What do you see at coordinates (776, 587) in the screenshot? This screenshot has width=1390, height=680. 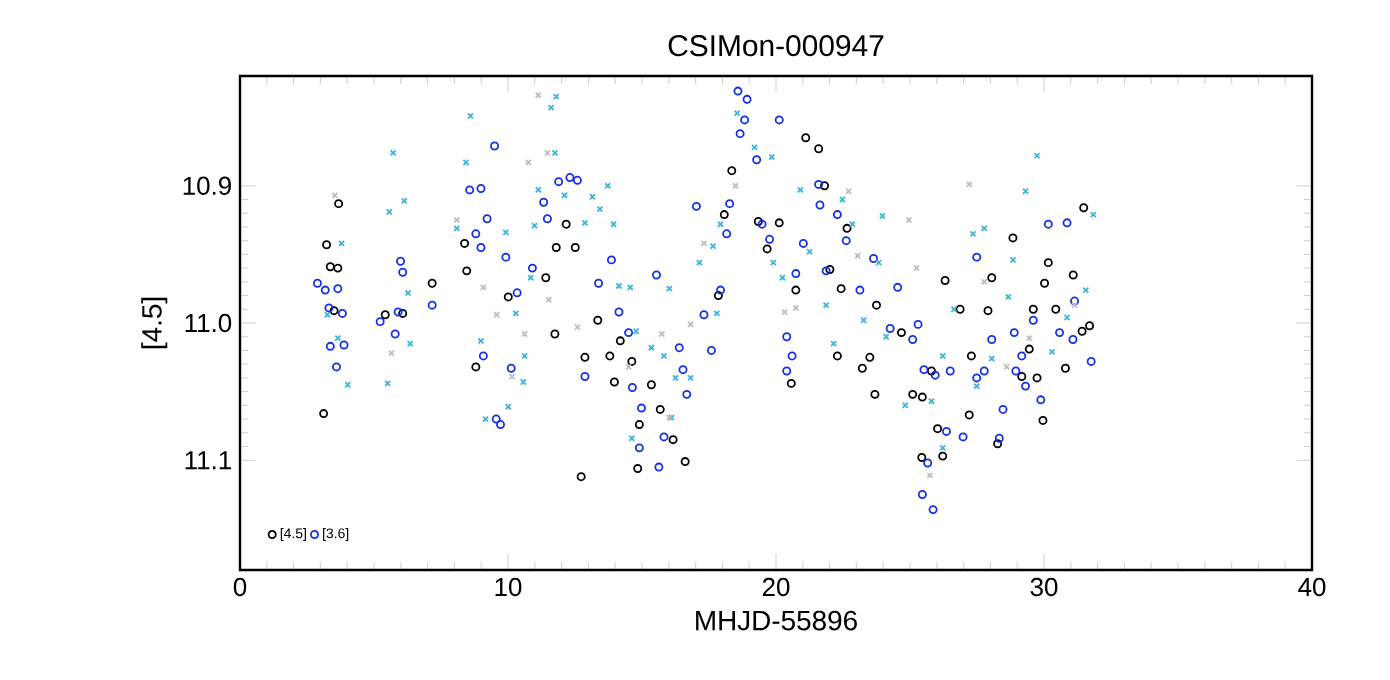 I see `x-tick-label: 20` at bounding box center [776, 587].